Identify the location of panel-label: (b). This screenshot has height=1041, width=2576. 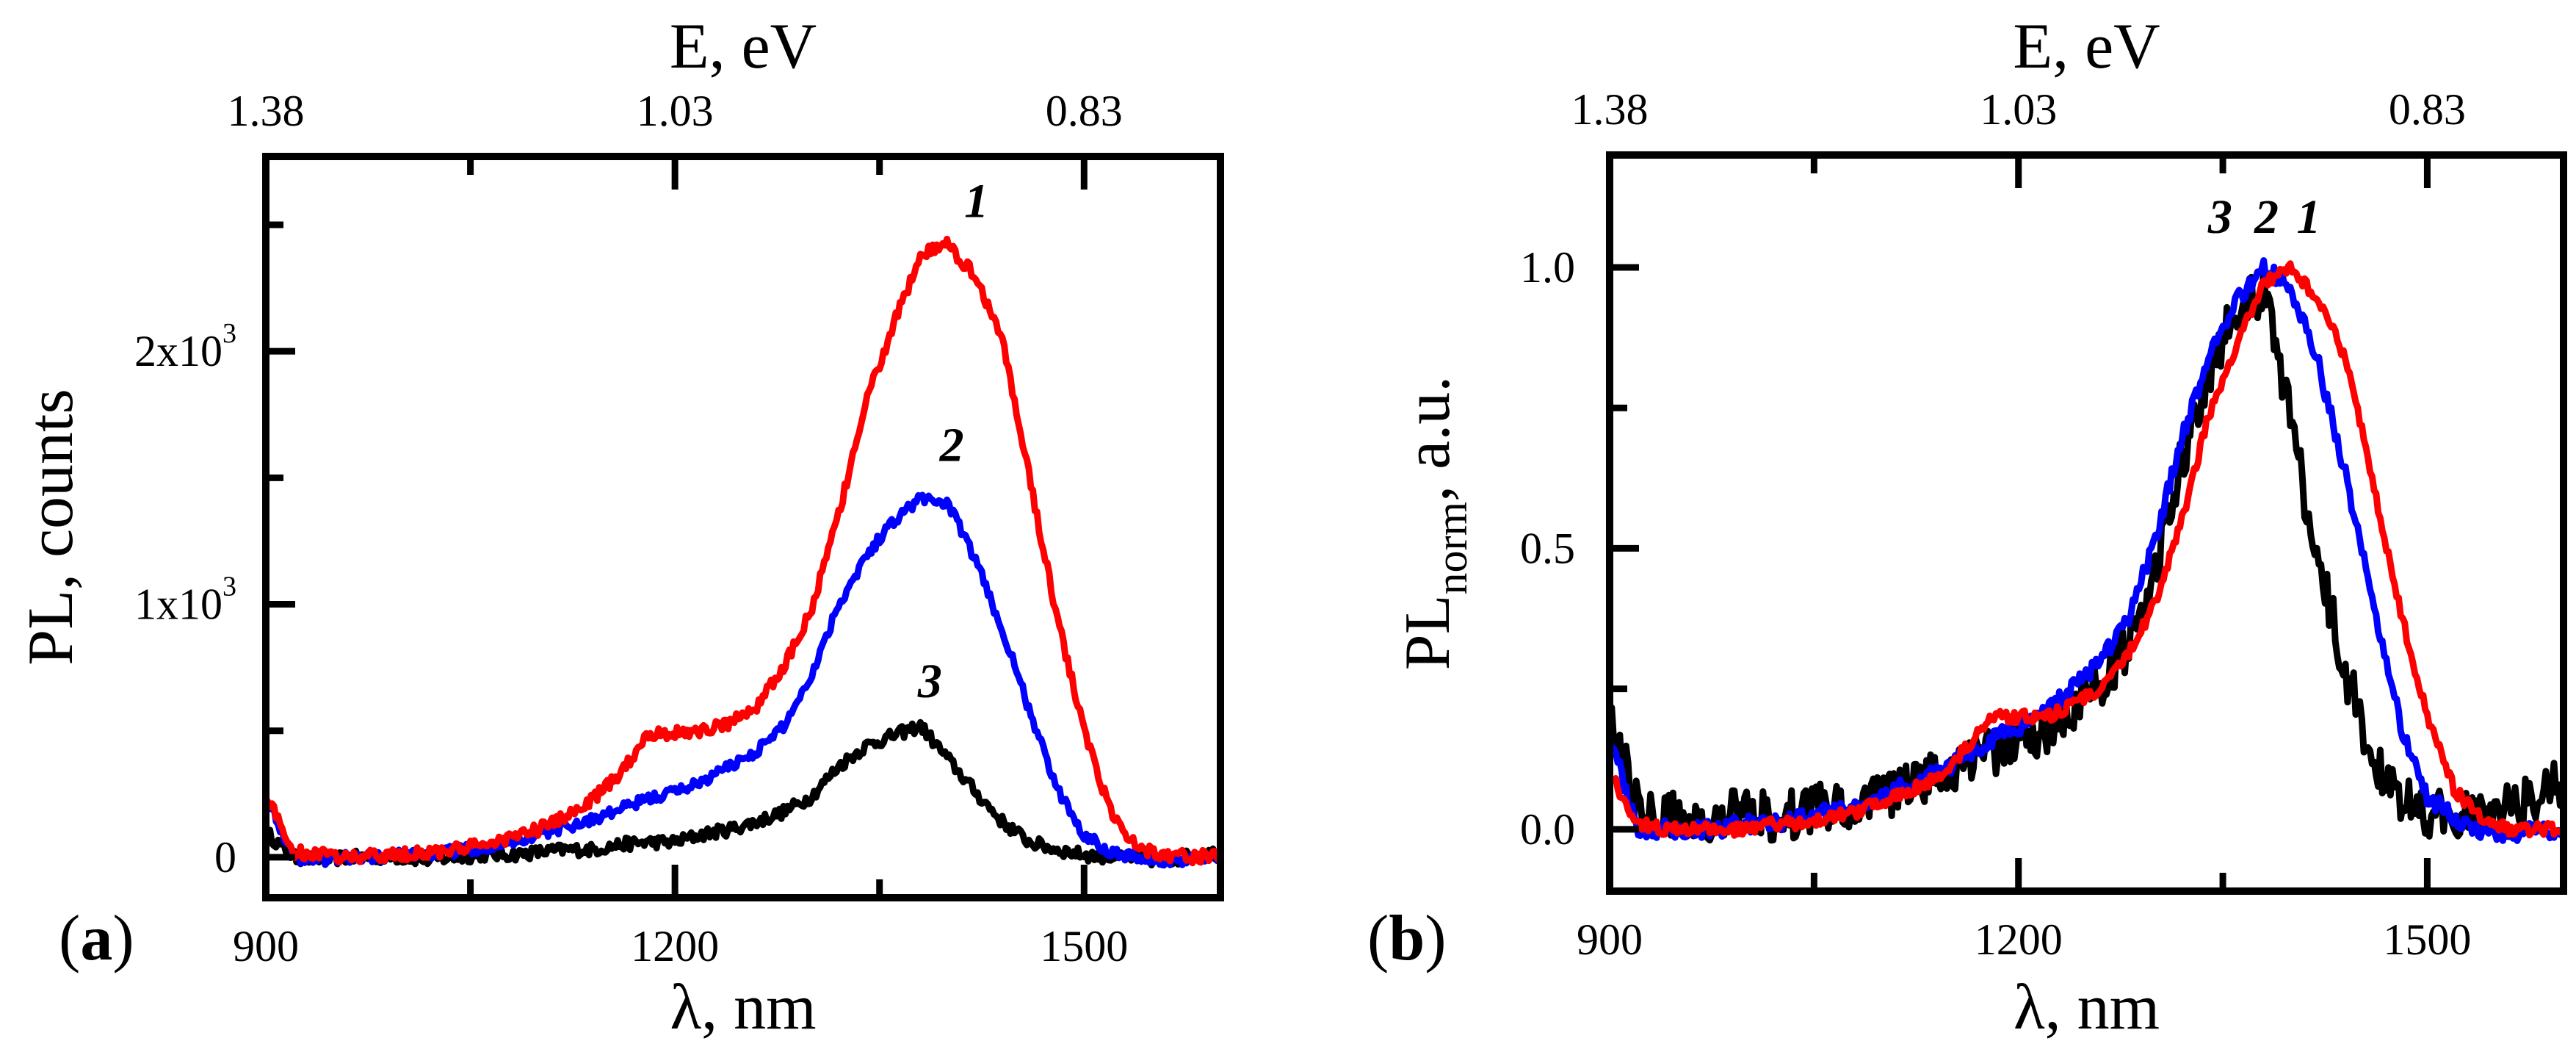
(1407, 938).